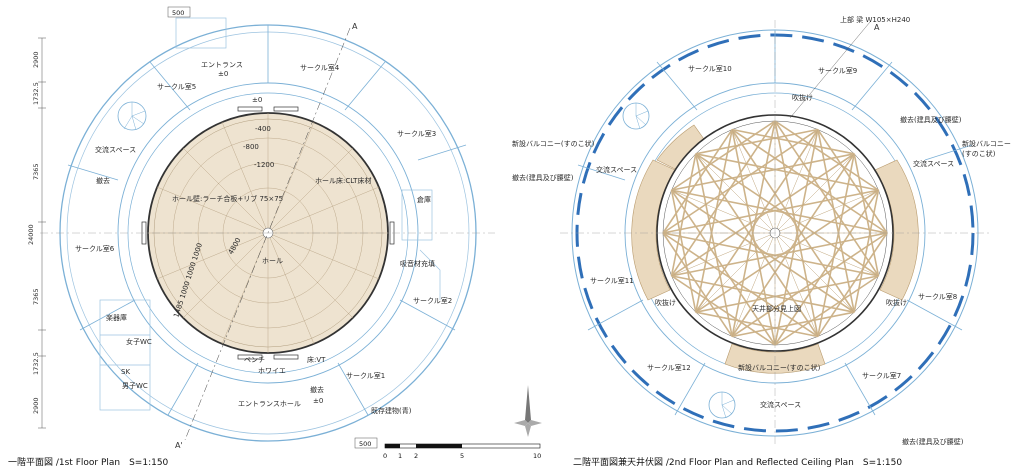 The width and height of the screenshot is (1024, 469). Describe the element at coordinates (125, 372) in the screenshot. I see `room-sk: SK` at that location.